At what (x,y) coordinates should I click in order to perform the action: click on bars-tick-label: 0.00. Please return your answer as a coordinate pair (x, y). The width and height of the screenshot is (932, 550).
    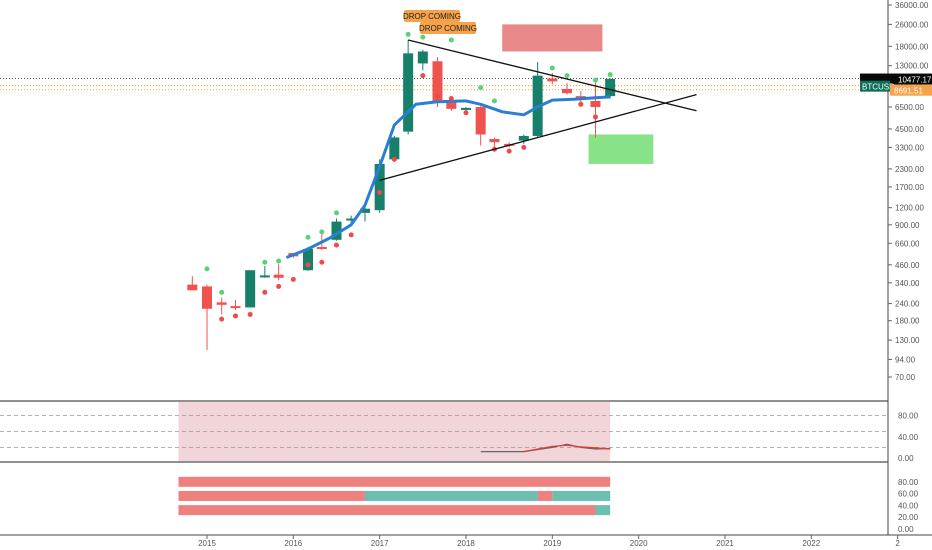
    Looking at the image, I should click on (906, 529).